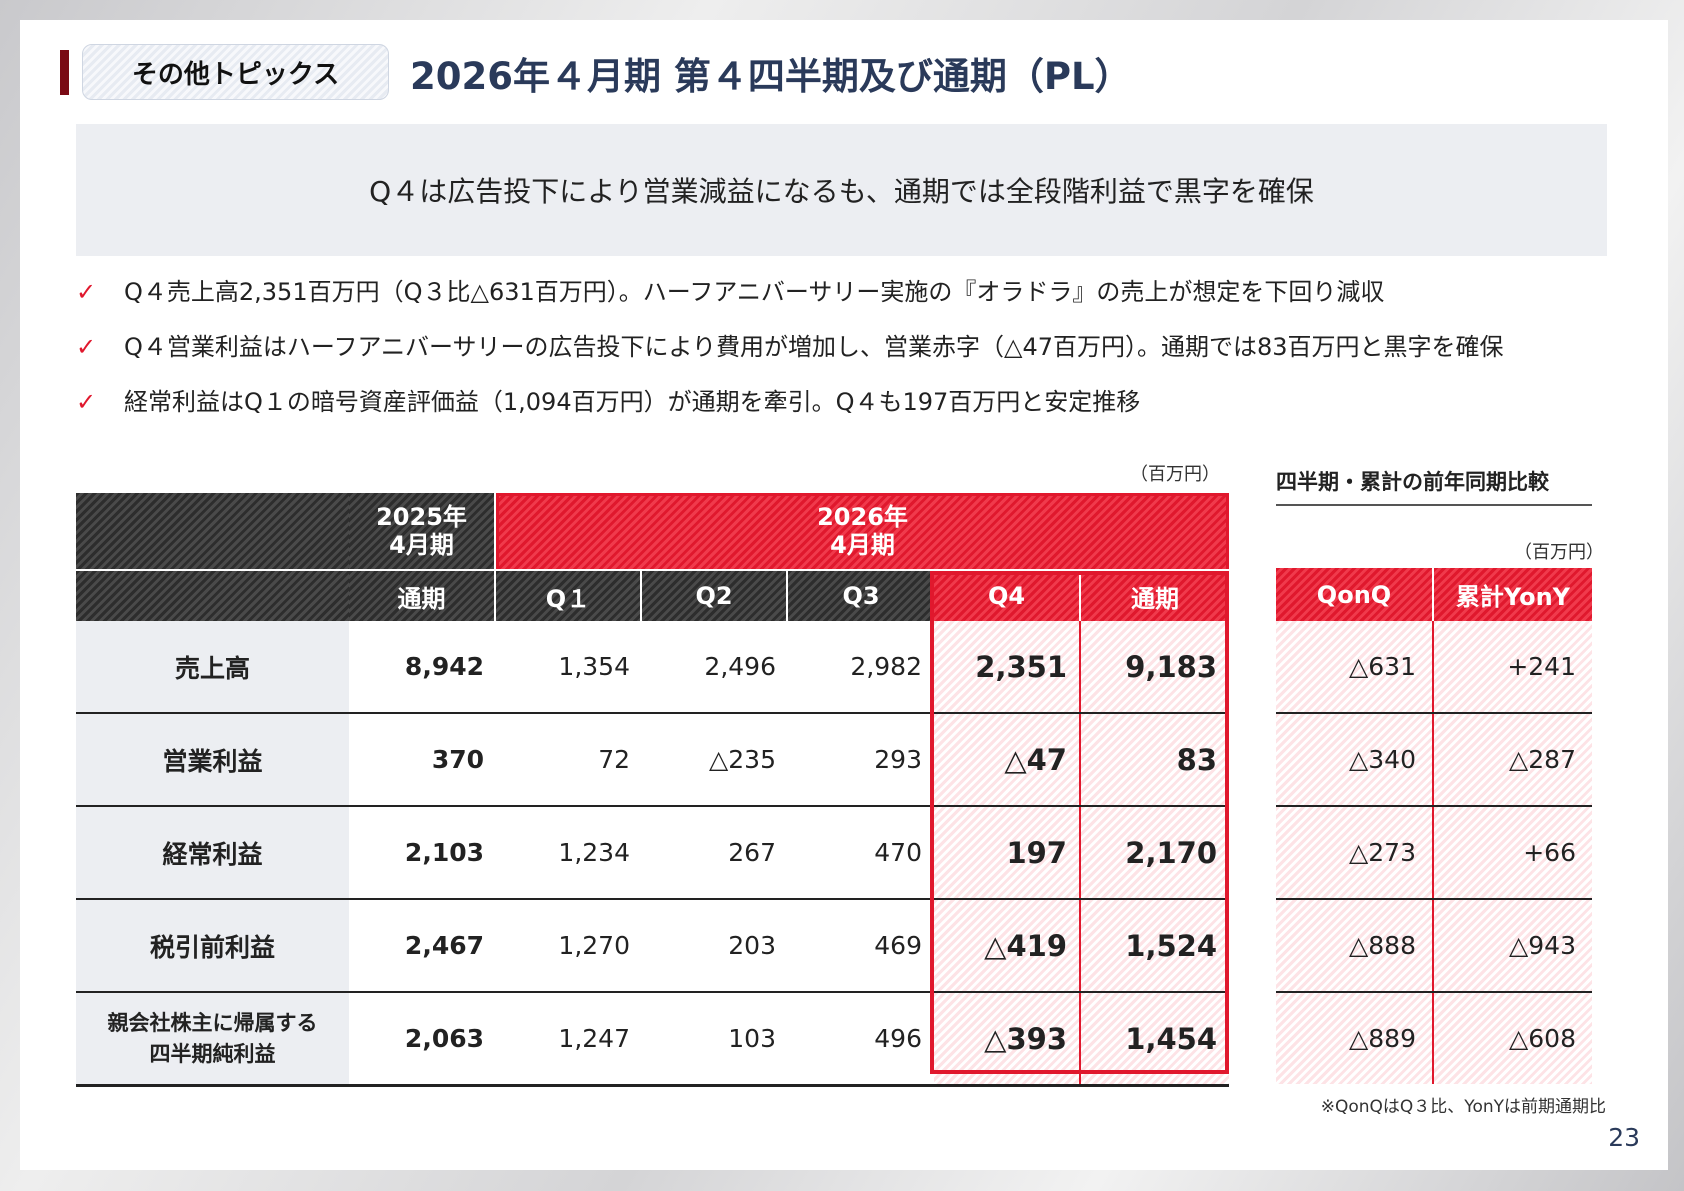  I want to click on header-fy2026-period: 4月期, so click(862, 545).